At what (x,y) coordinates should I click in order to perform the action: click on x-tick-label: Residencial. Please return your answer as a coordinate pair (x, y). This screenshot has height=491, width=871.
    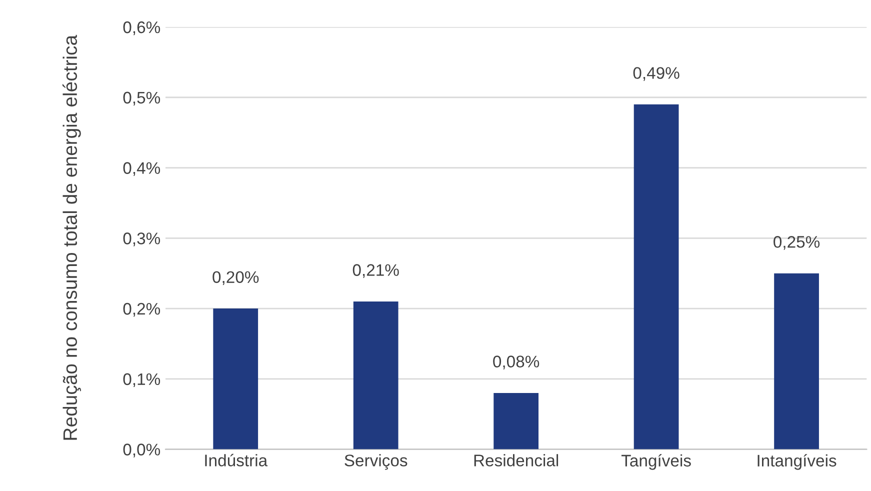
    Looking at the image, I should click on (516, 460).